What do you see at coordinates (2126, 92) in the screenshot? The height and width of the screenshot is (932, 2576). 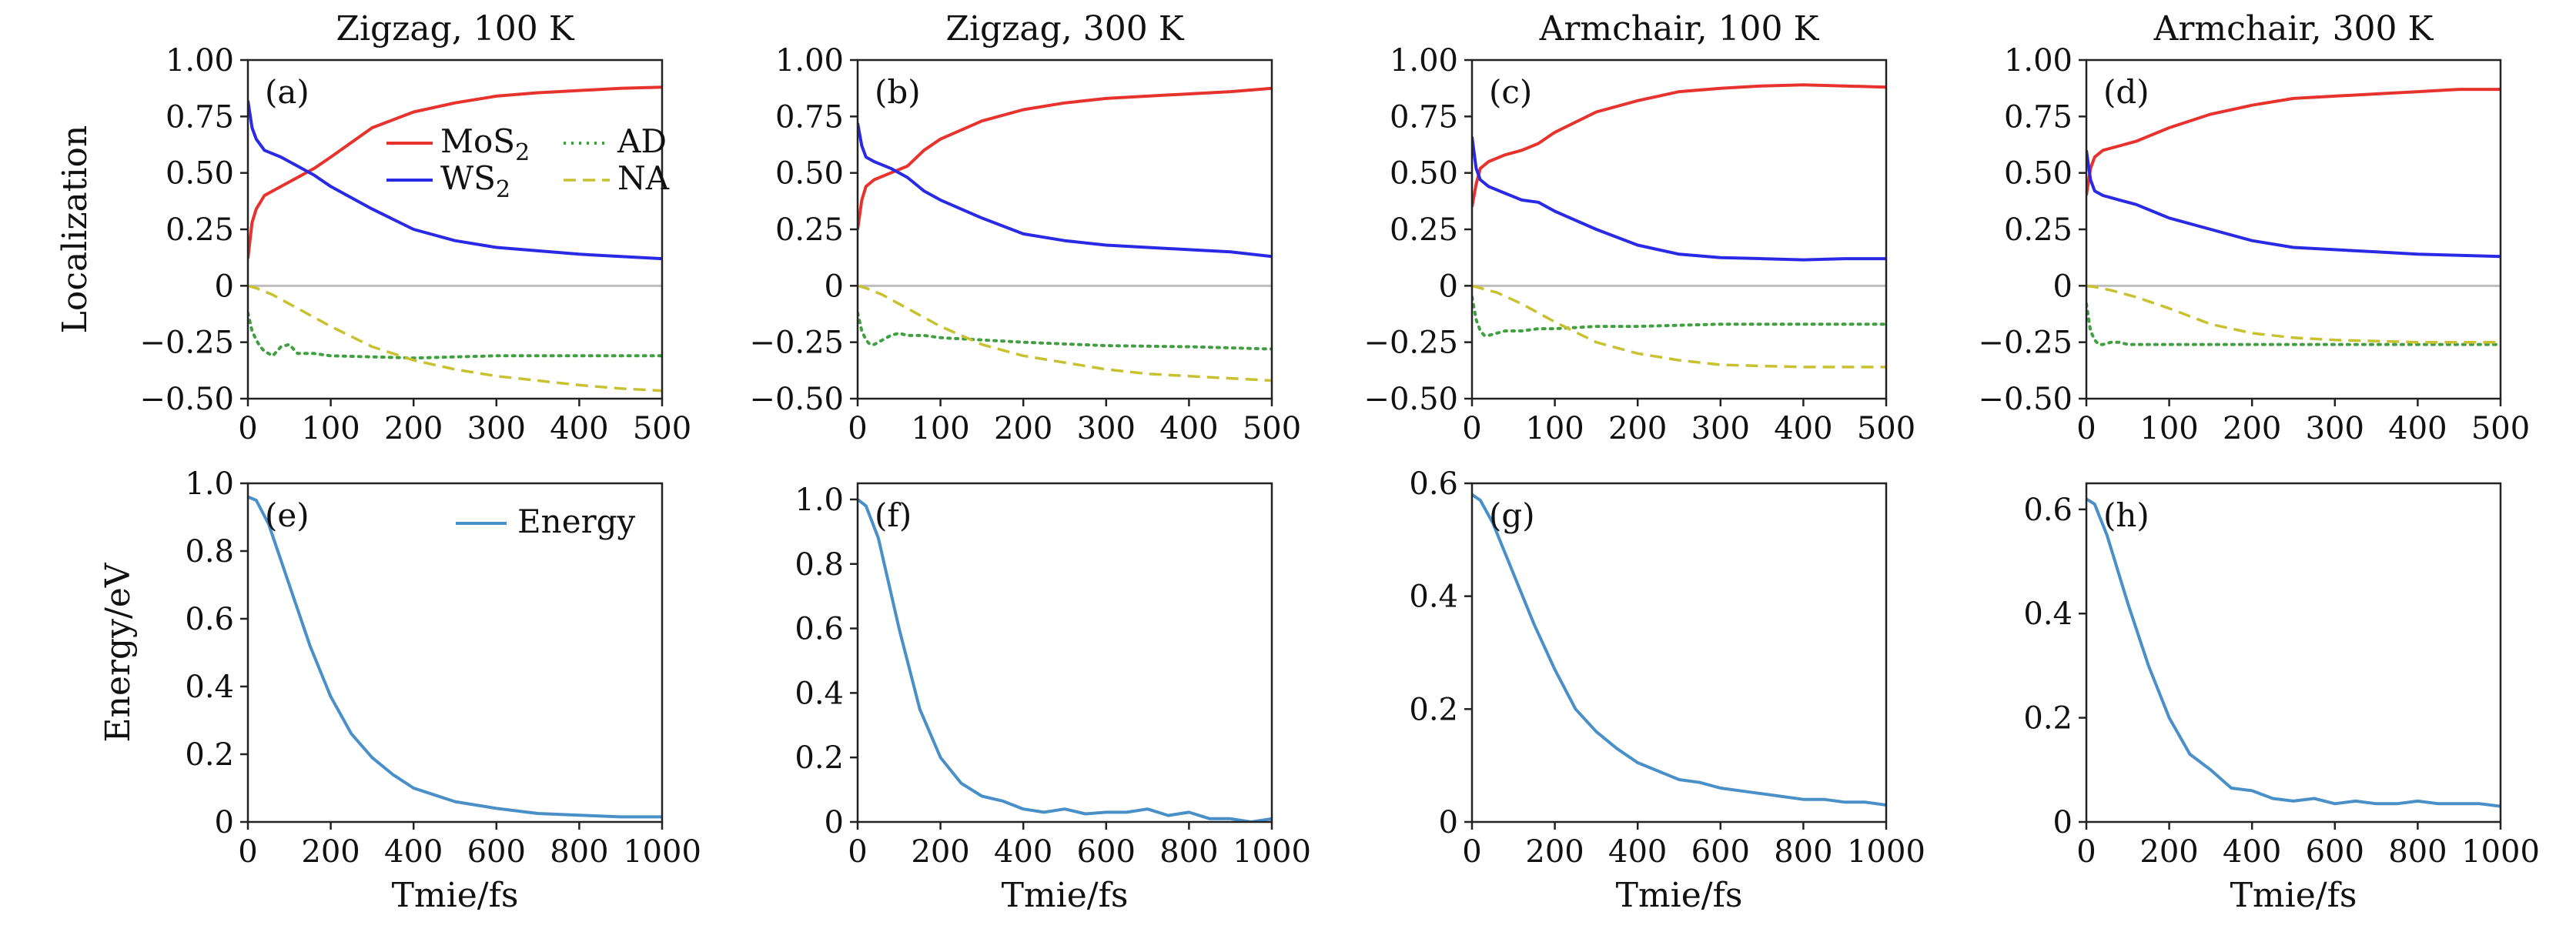 I see `panel-tag: (d)` at bounding box center [2126, 92].